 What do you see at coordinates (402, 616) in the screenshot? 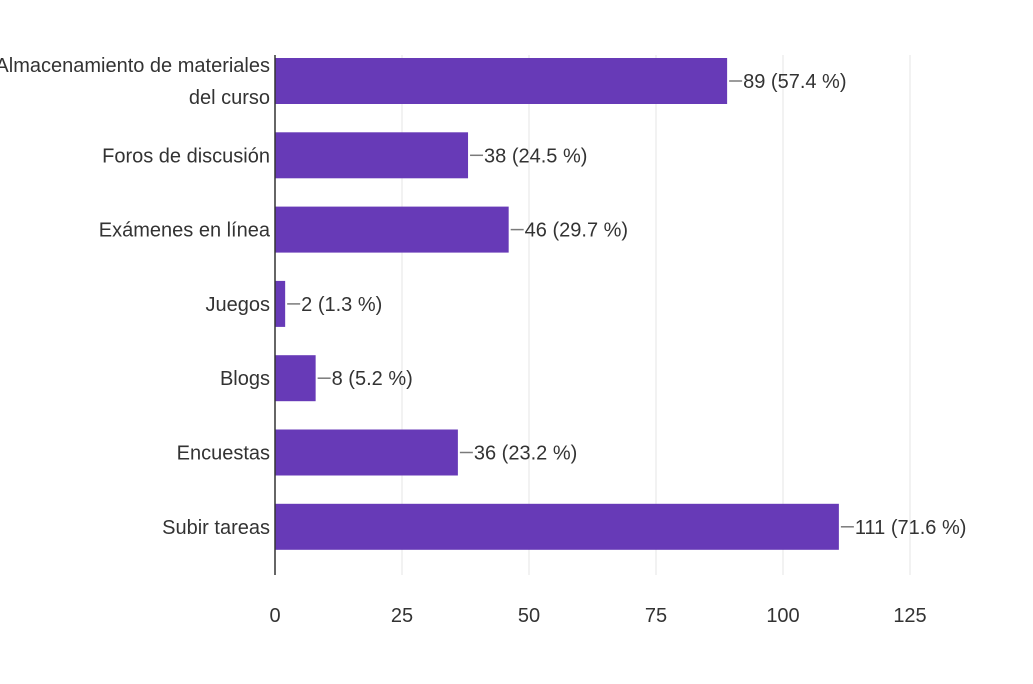
I see `x-tick-label: 25` at bounding box center [402, 616].